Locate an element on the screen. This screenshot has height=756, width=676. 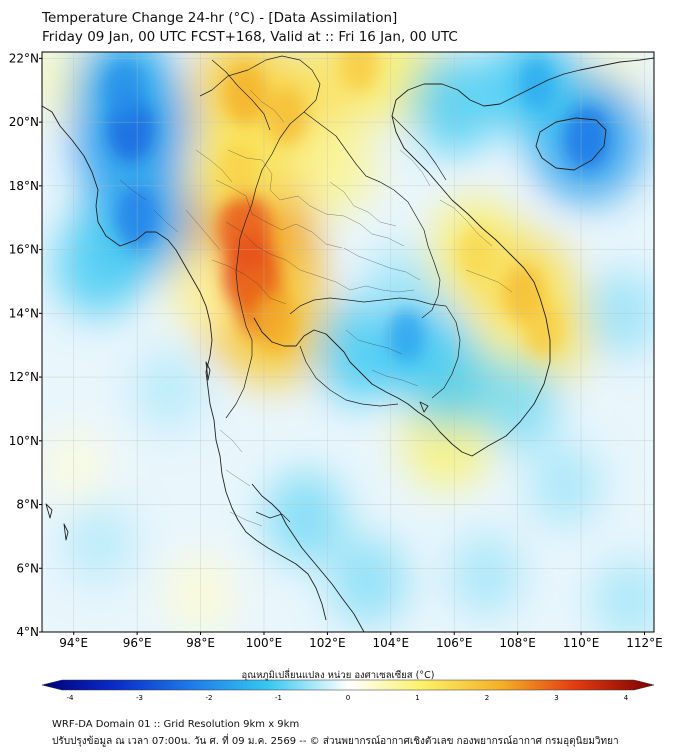
lat-label: 20°N is located at coordinates (24, 122).